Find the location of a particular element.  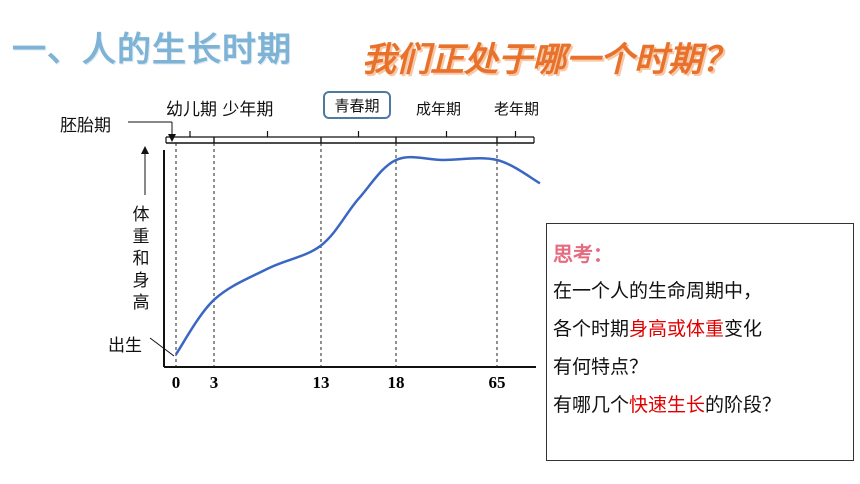

think-line-4-a: 有哪几个 is located at coordinates (591, 405).